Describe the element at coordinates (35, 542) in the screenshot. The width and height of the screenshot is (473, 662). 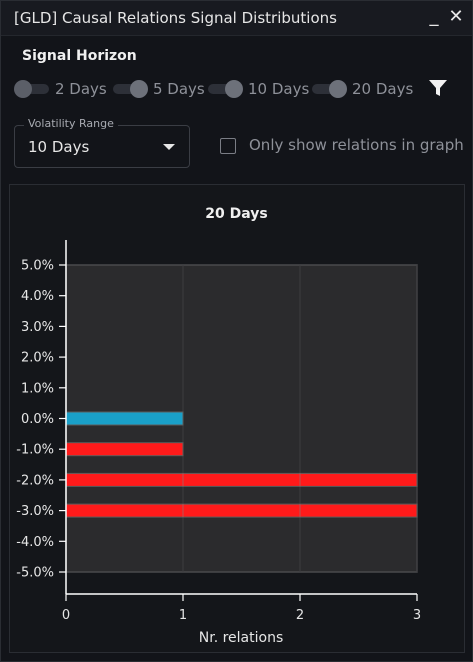
I see `y-tick-label: -4.0%` at that location.